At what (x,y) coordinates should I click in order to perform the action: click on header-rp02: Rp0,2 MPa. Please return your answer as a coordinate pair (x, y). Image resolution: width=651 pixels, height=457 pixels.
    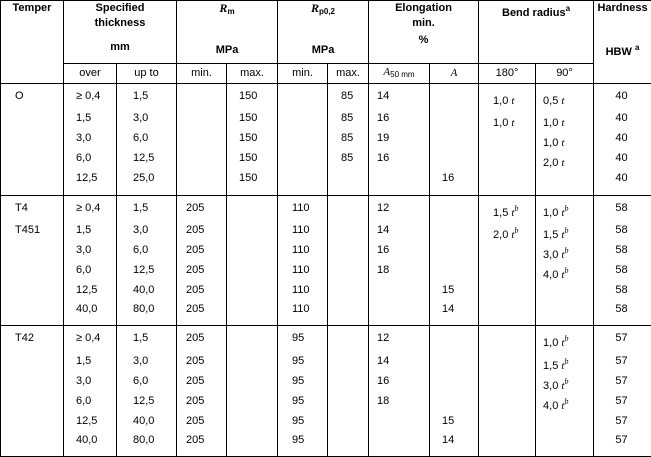
    Looking at the image, I should click on (323, 32).